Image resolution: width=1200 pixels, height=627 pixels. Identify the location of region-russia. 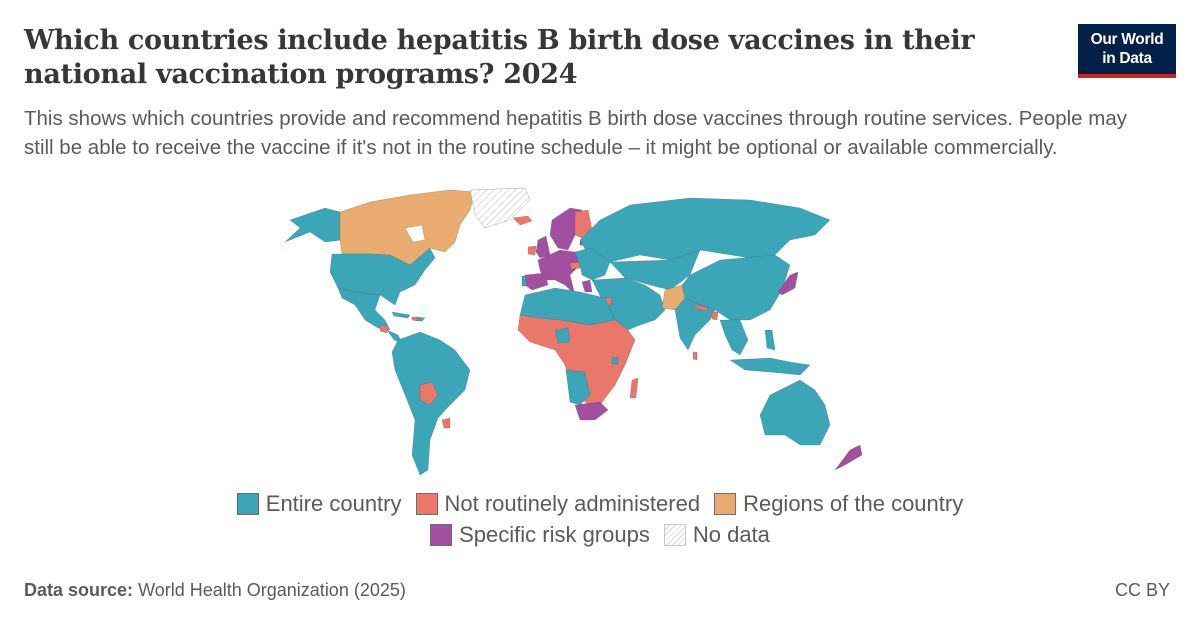
(705, 230).